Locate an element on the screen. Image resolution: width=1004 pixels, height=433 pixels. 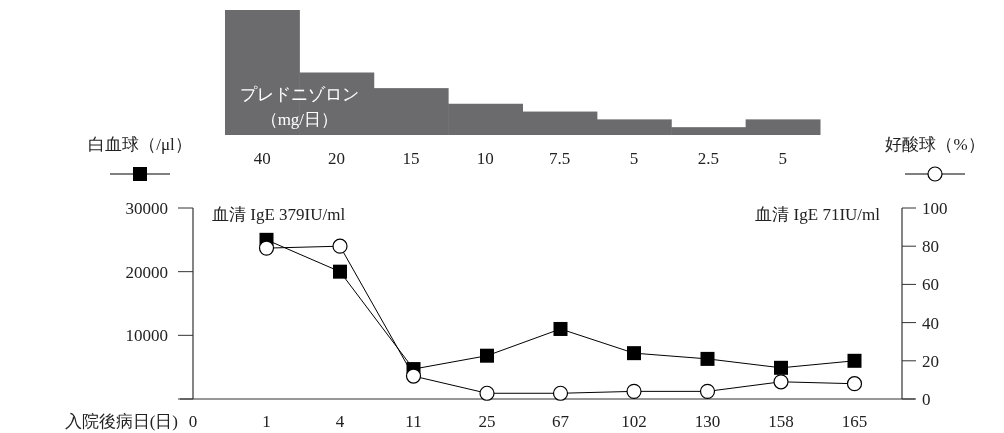
annotation: 血清 IgE 379IU/ml is located at coordinates (279, 214).